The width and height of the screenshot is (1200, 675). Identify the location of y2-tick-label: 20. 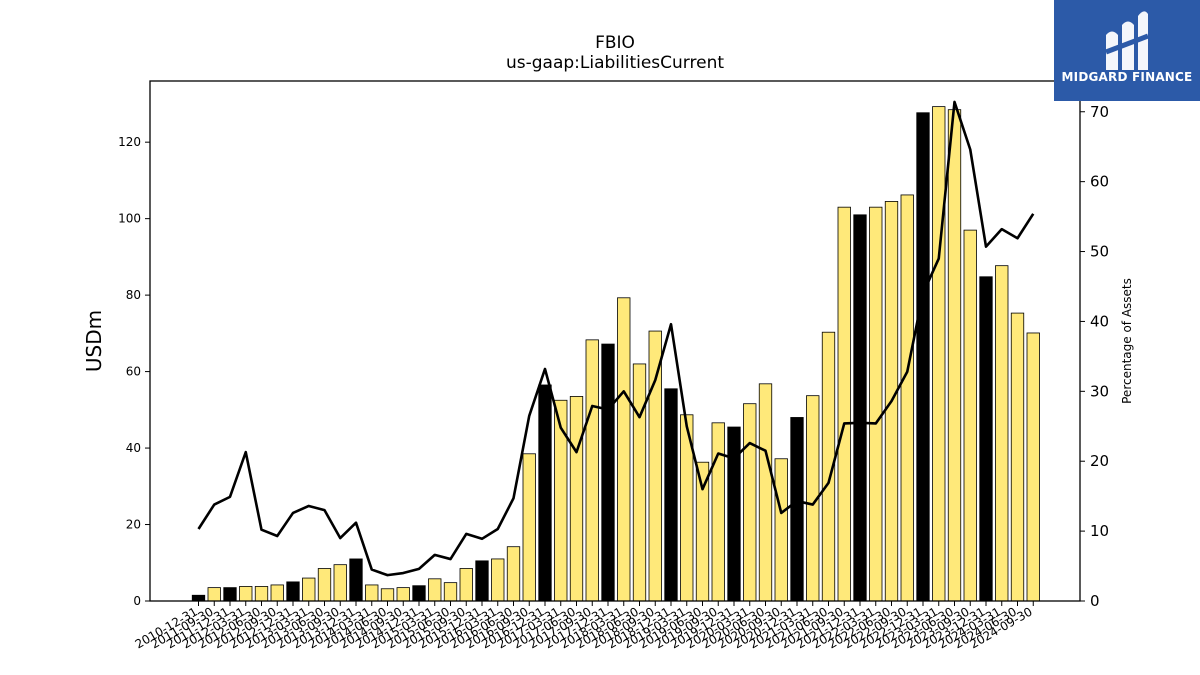
(1099, 461).